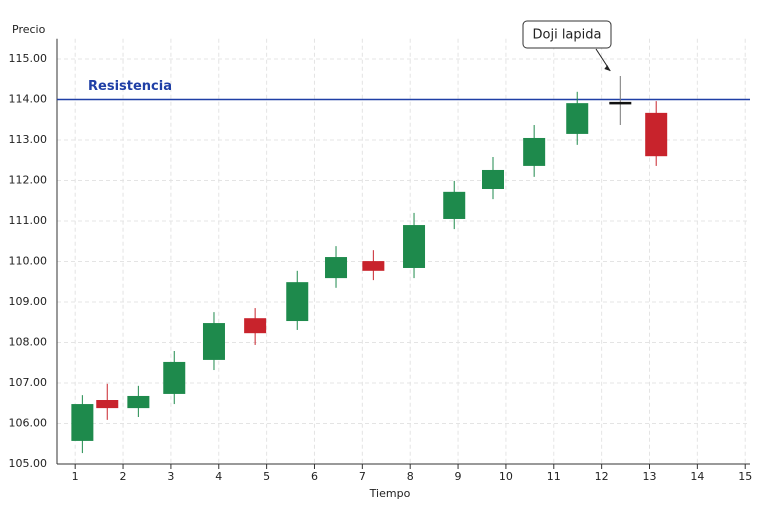 This screenshot has width=768, height=512. Describe the element at coordinates (362, 476) in the screenshot. I see `x-tick-label: 7` at that location.